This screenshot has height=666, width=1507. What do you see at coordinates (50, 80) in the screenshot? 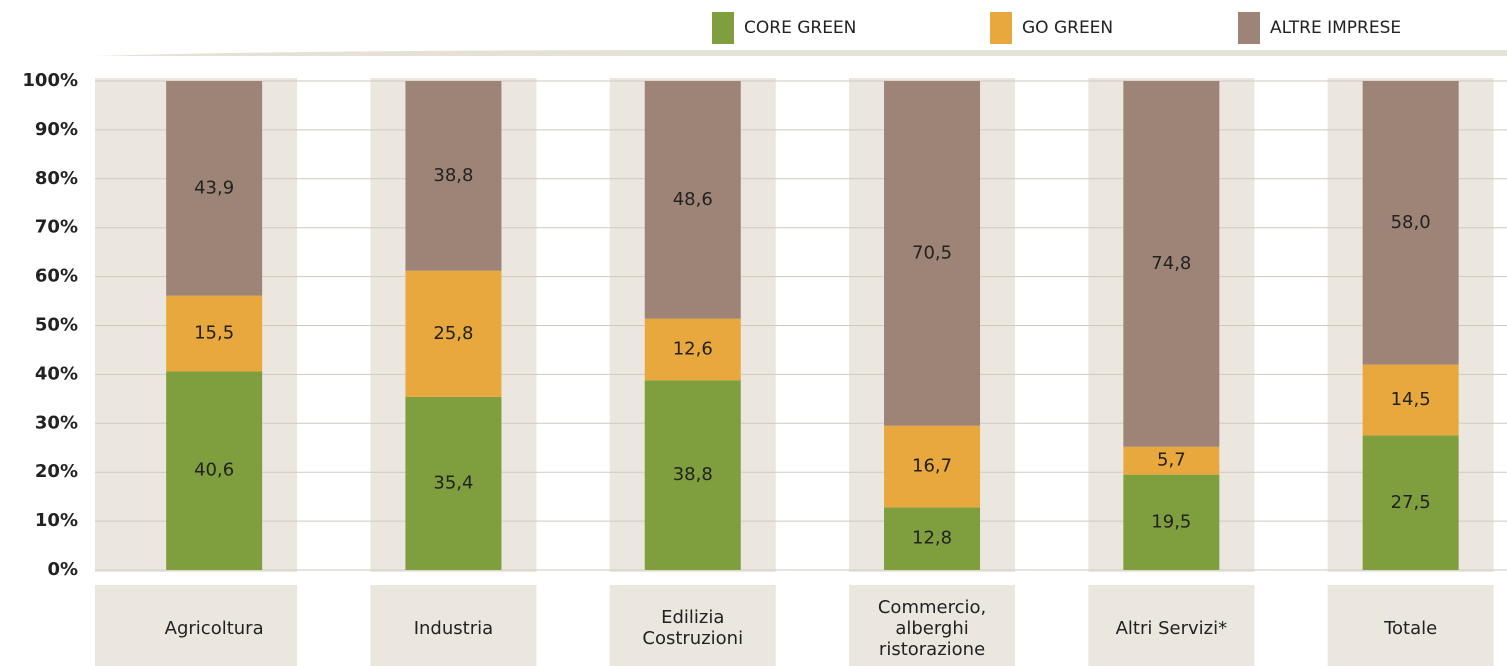
I see `y-tick-label: 100%` at bounding box center [50, 80].